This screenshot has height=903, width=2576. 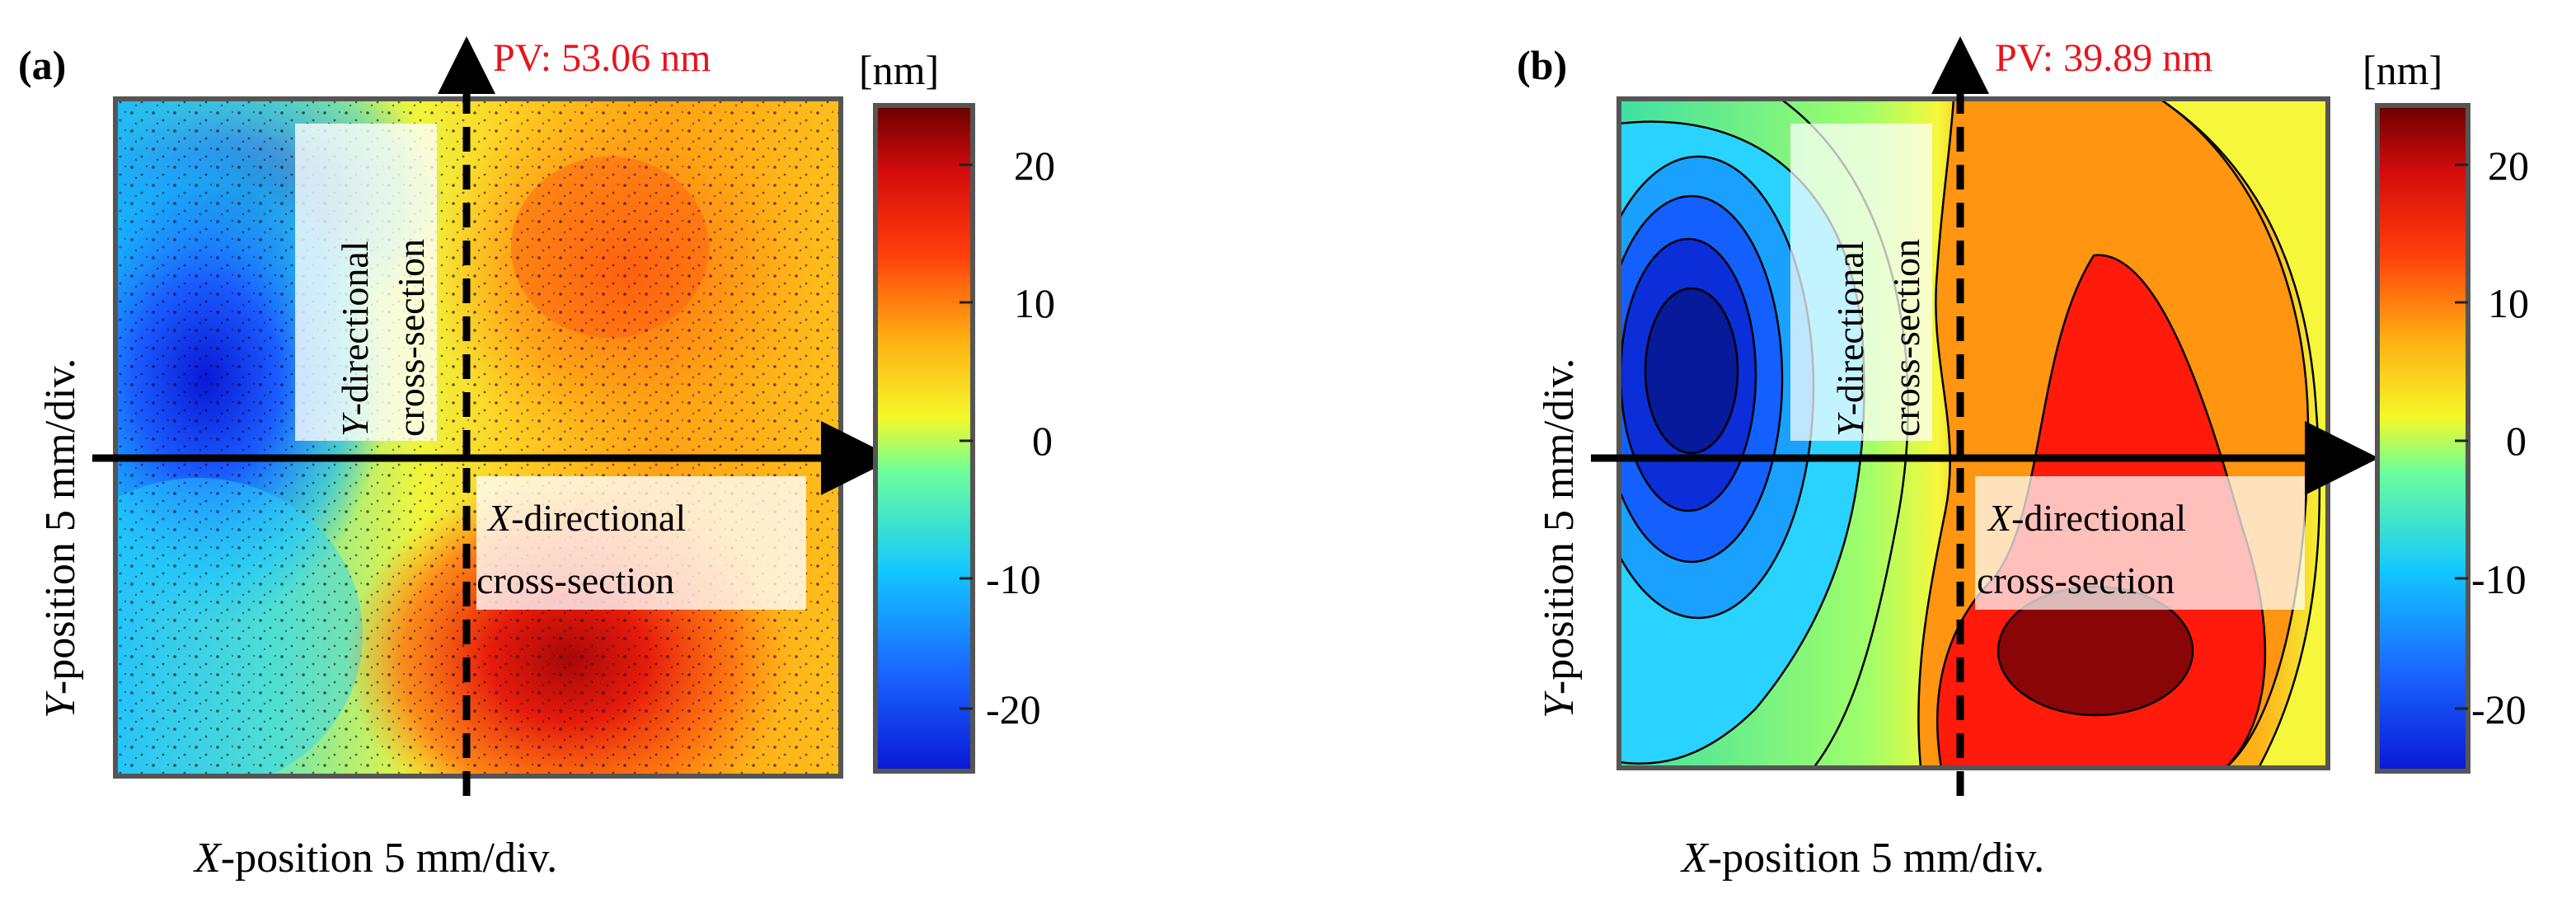 I want to click on panel-b-colorbar-tick-label: 20, so click(x=2508, y=166).